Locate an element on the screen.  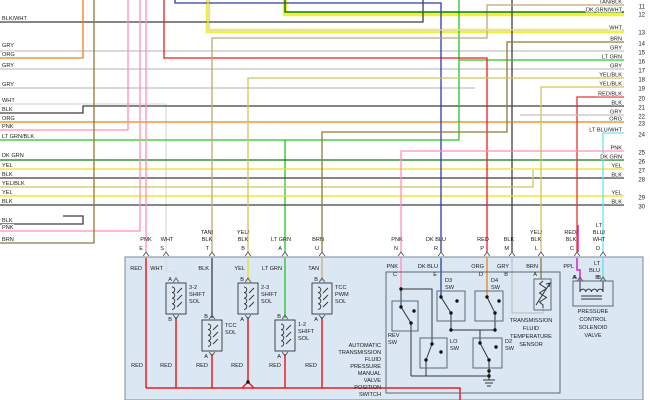
diagram-text: SW is located at coordinates (510, 349).